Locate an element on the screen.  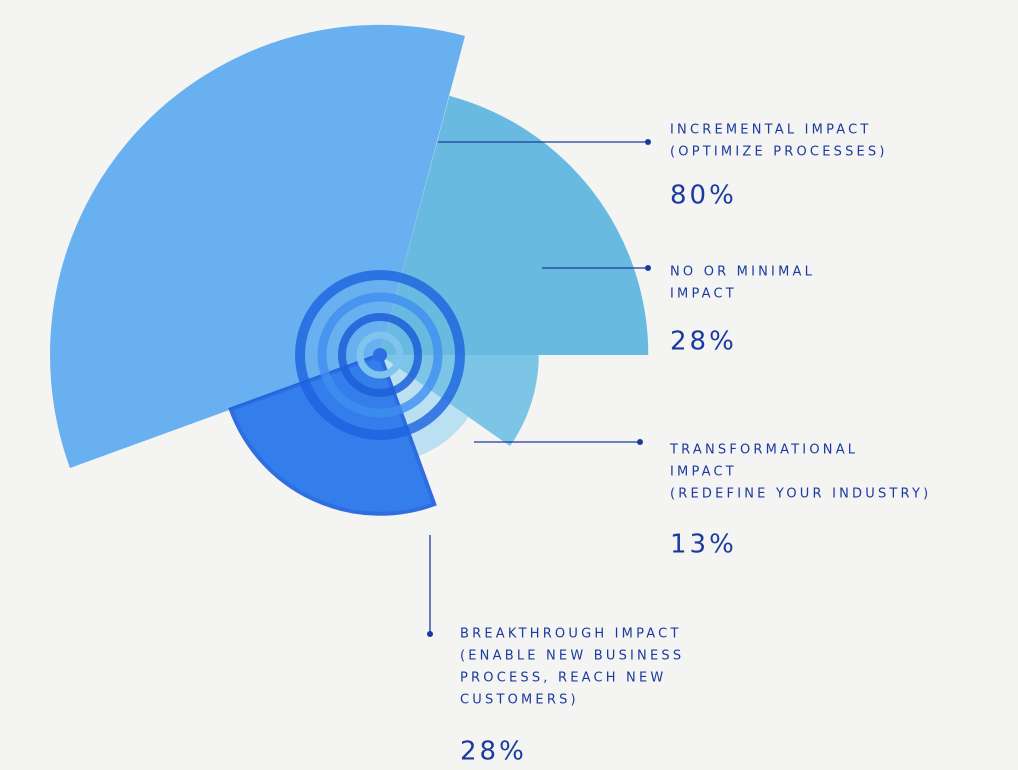
category-label: (OPTIMIZE PROCESSES) is located at coordinates (779, 152).